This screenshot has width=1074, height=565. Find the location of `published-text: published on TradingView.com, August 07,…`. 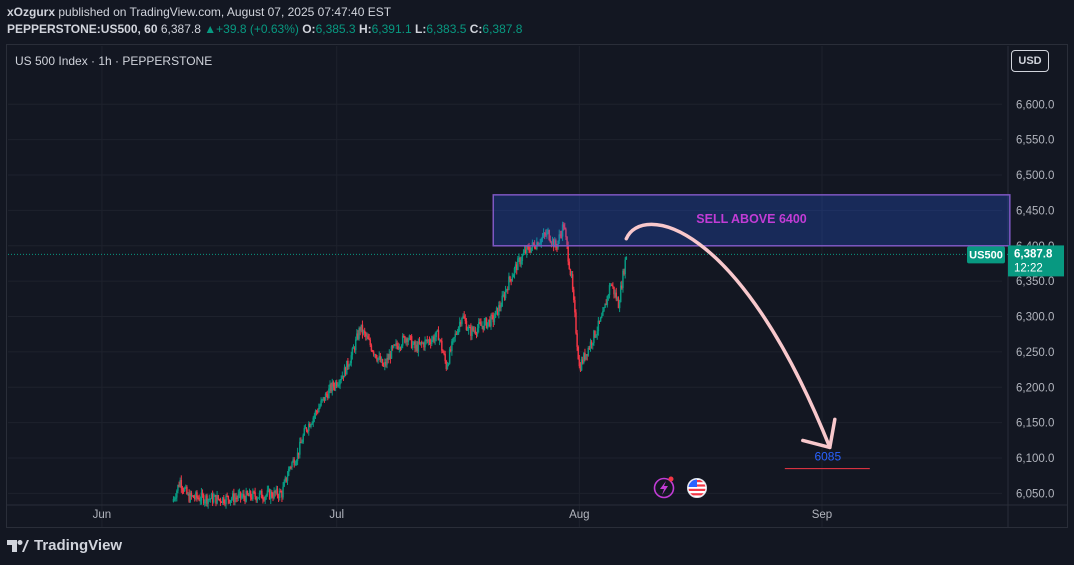

published-text: published on TradingView.com, August 07,… is located at coordinates (225, 12).